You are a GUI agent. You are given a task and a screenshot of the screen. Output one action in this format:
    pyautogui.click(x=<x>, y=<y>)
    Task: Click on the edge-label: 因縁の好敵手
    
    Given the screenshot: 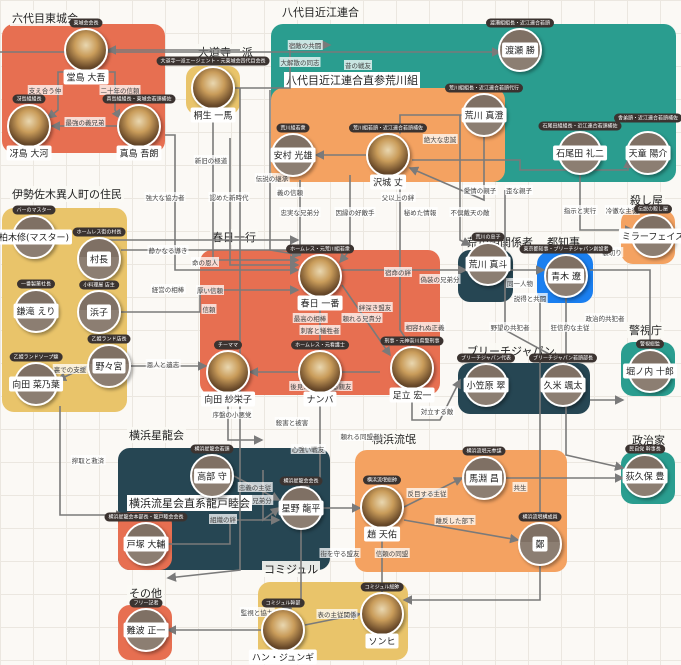 What is the action you would take?
    pyautogui.click(x=355, y=212)
    